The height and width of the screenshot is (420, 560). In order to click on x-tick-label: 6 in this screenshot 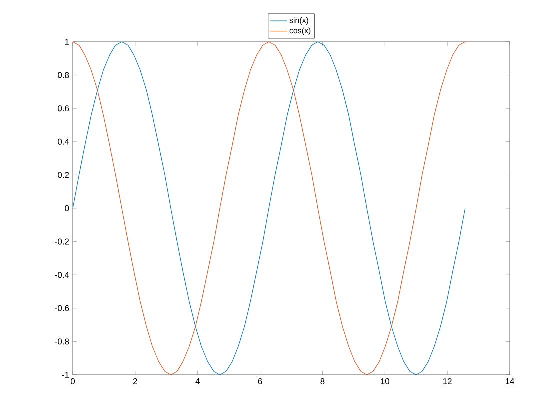, I will do `click(260, 381)`.